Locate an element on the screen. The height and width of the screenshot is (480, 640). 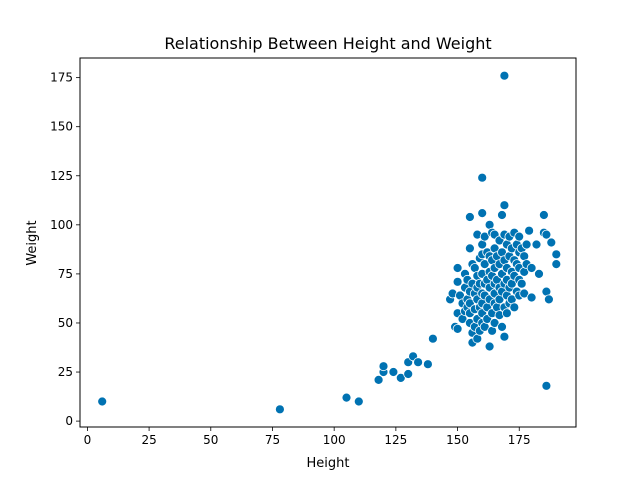
x-tick-label: 150 is located at coordinates (457, 440).